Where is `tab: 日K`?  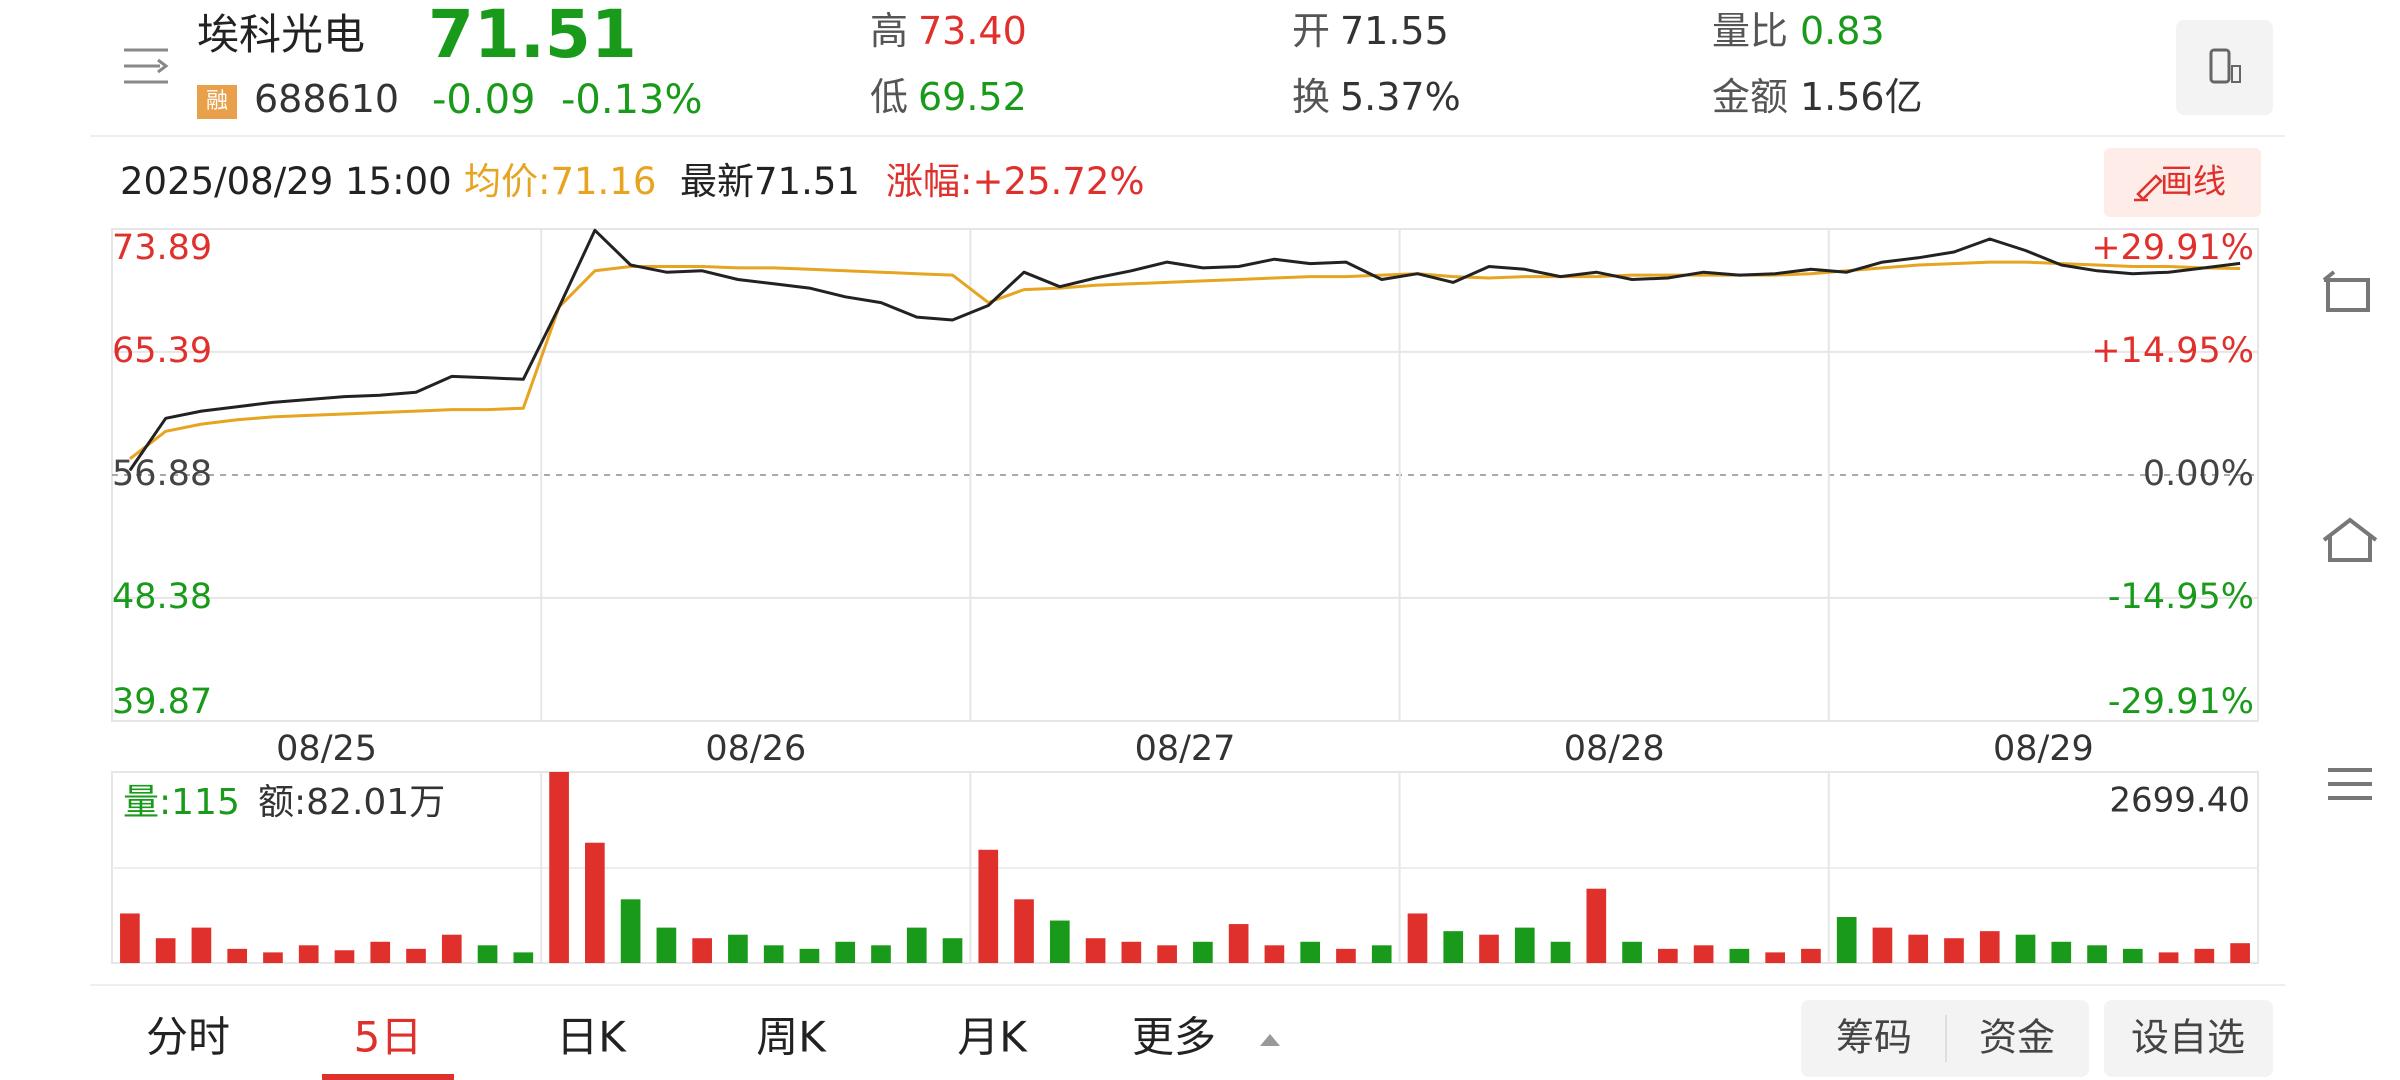 tab: 日K is located at coordinates (591, 1037).